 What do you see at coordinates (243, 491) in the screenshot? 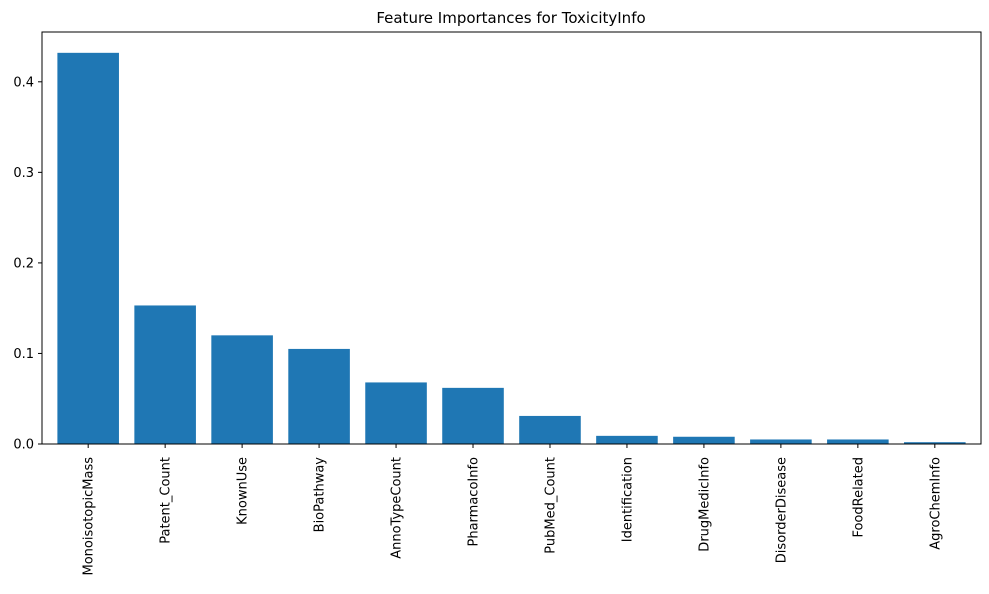
I see `x-tick-label: KnownUse` at bounding box center [243, 491].